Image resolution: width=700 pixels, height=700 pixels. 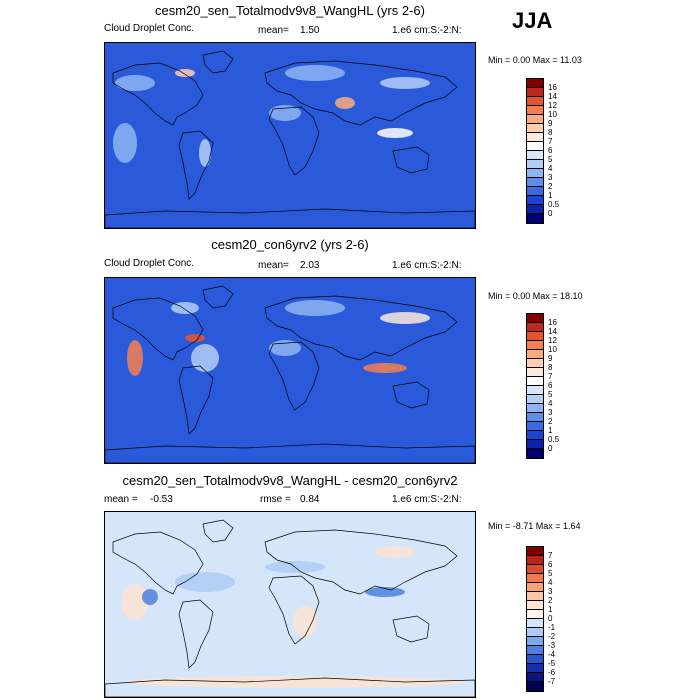 I want to click on map-background, so click(x=290, y=604).